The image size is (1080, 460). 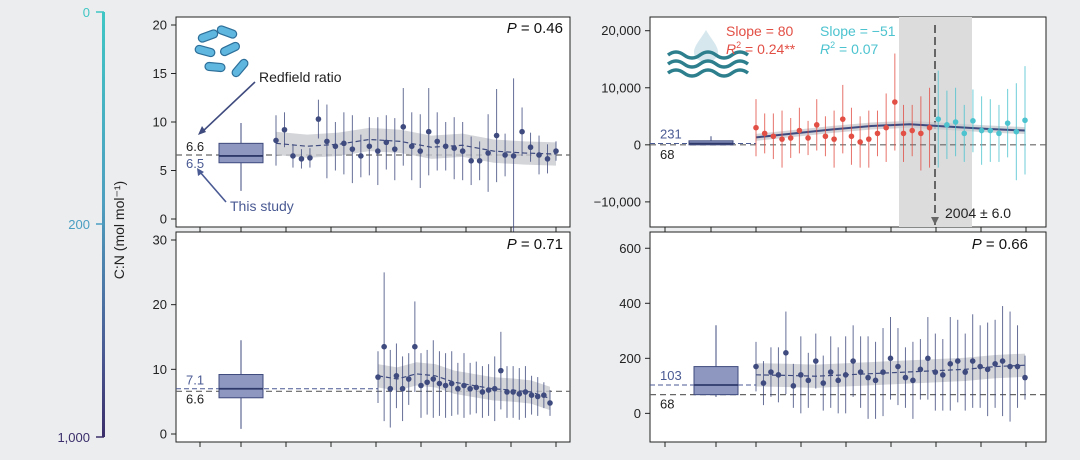 I want to click on breakpoint-label: 2004 ± 6.0, so click(x=978, y=213).